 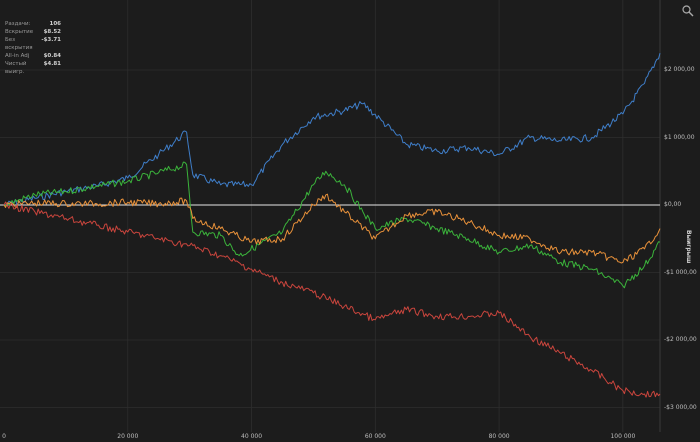 I want to click on stat-value: 106, so click(x=55, y=24).